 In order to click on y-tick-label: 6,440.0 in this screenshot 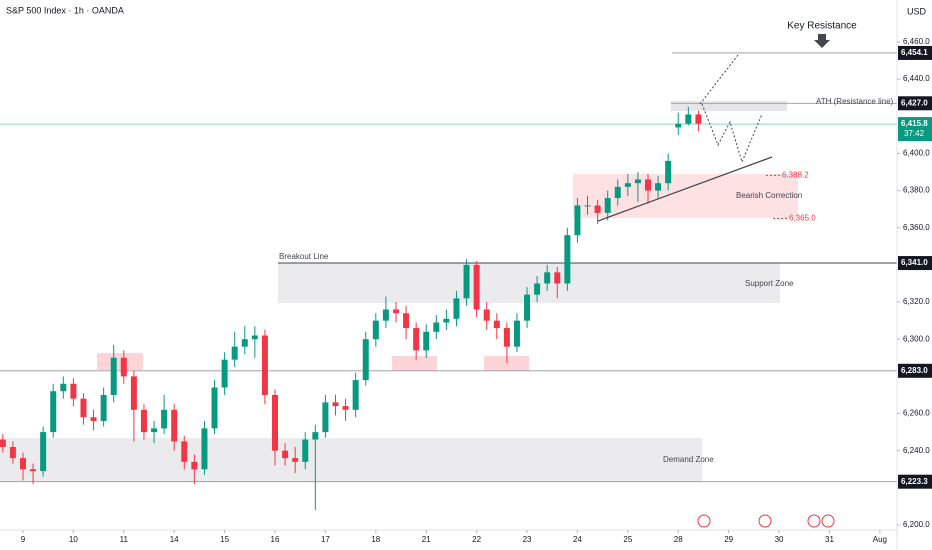, I will do `click(916, 78)`.